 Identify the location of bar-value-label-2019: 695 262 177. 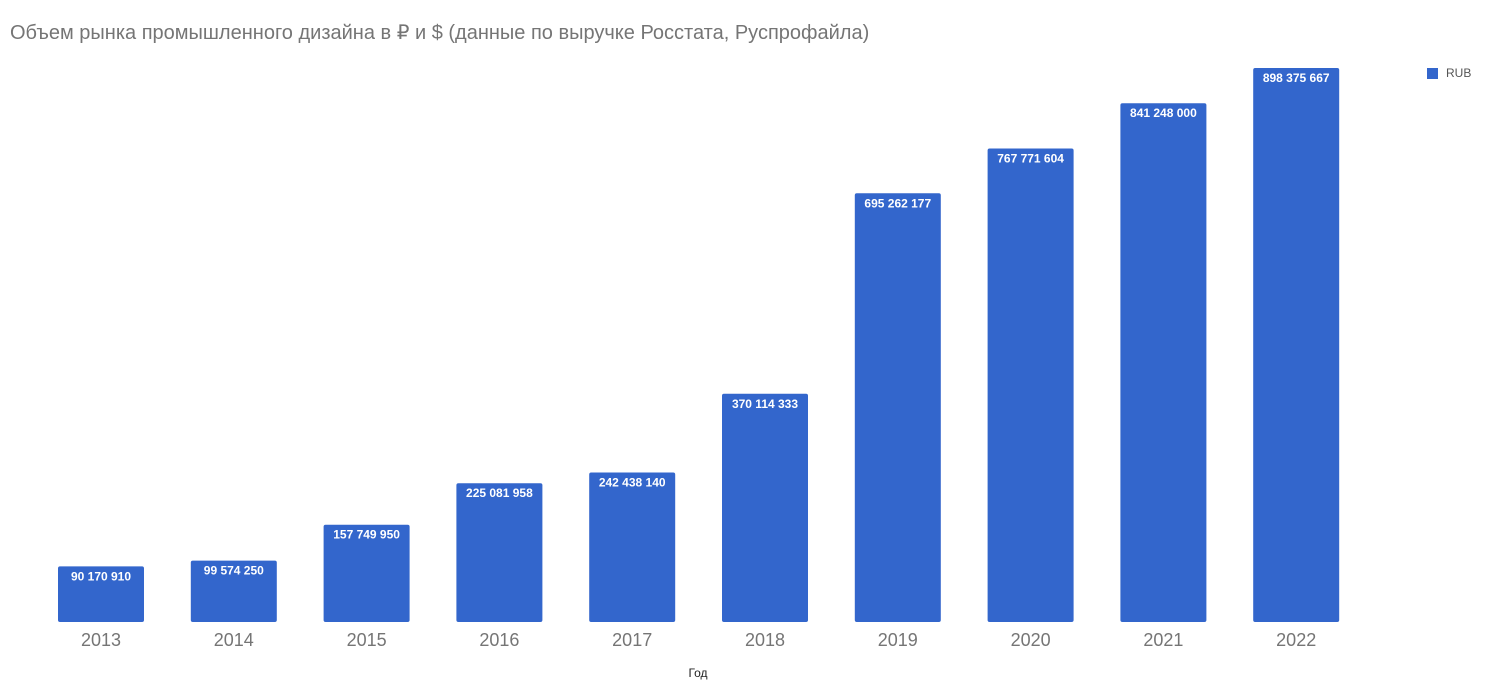
(897, 203).